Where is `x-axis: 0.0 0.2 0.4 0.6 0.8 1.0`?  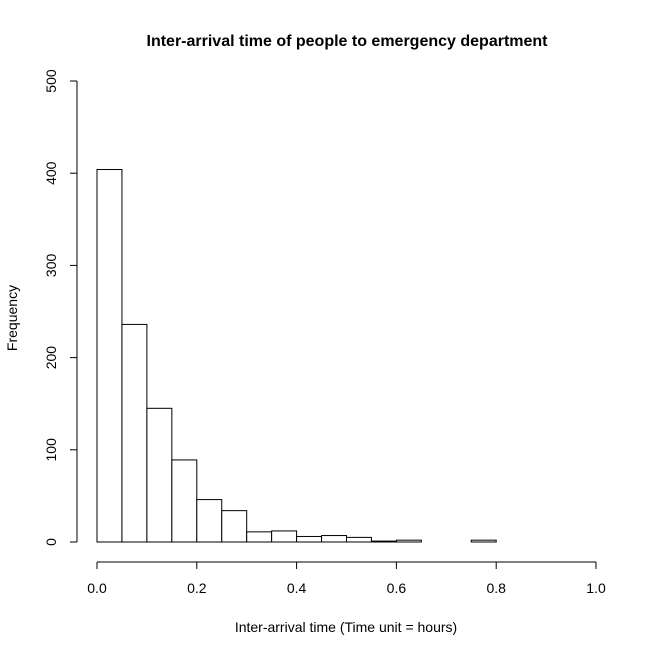 x-axis: 0.0 0.2 0.4 0.6 0.8 1.0 is located at coordinates (346, 578).